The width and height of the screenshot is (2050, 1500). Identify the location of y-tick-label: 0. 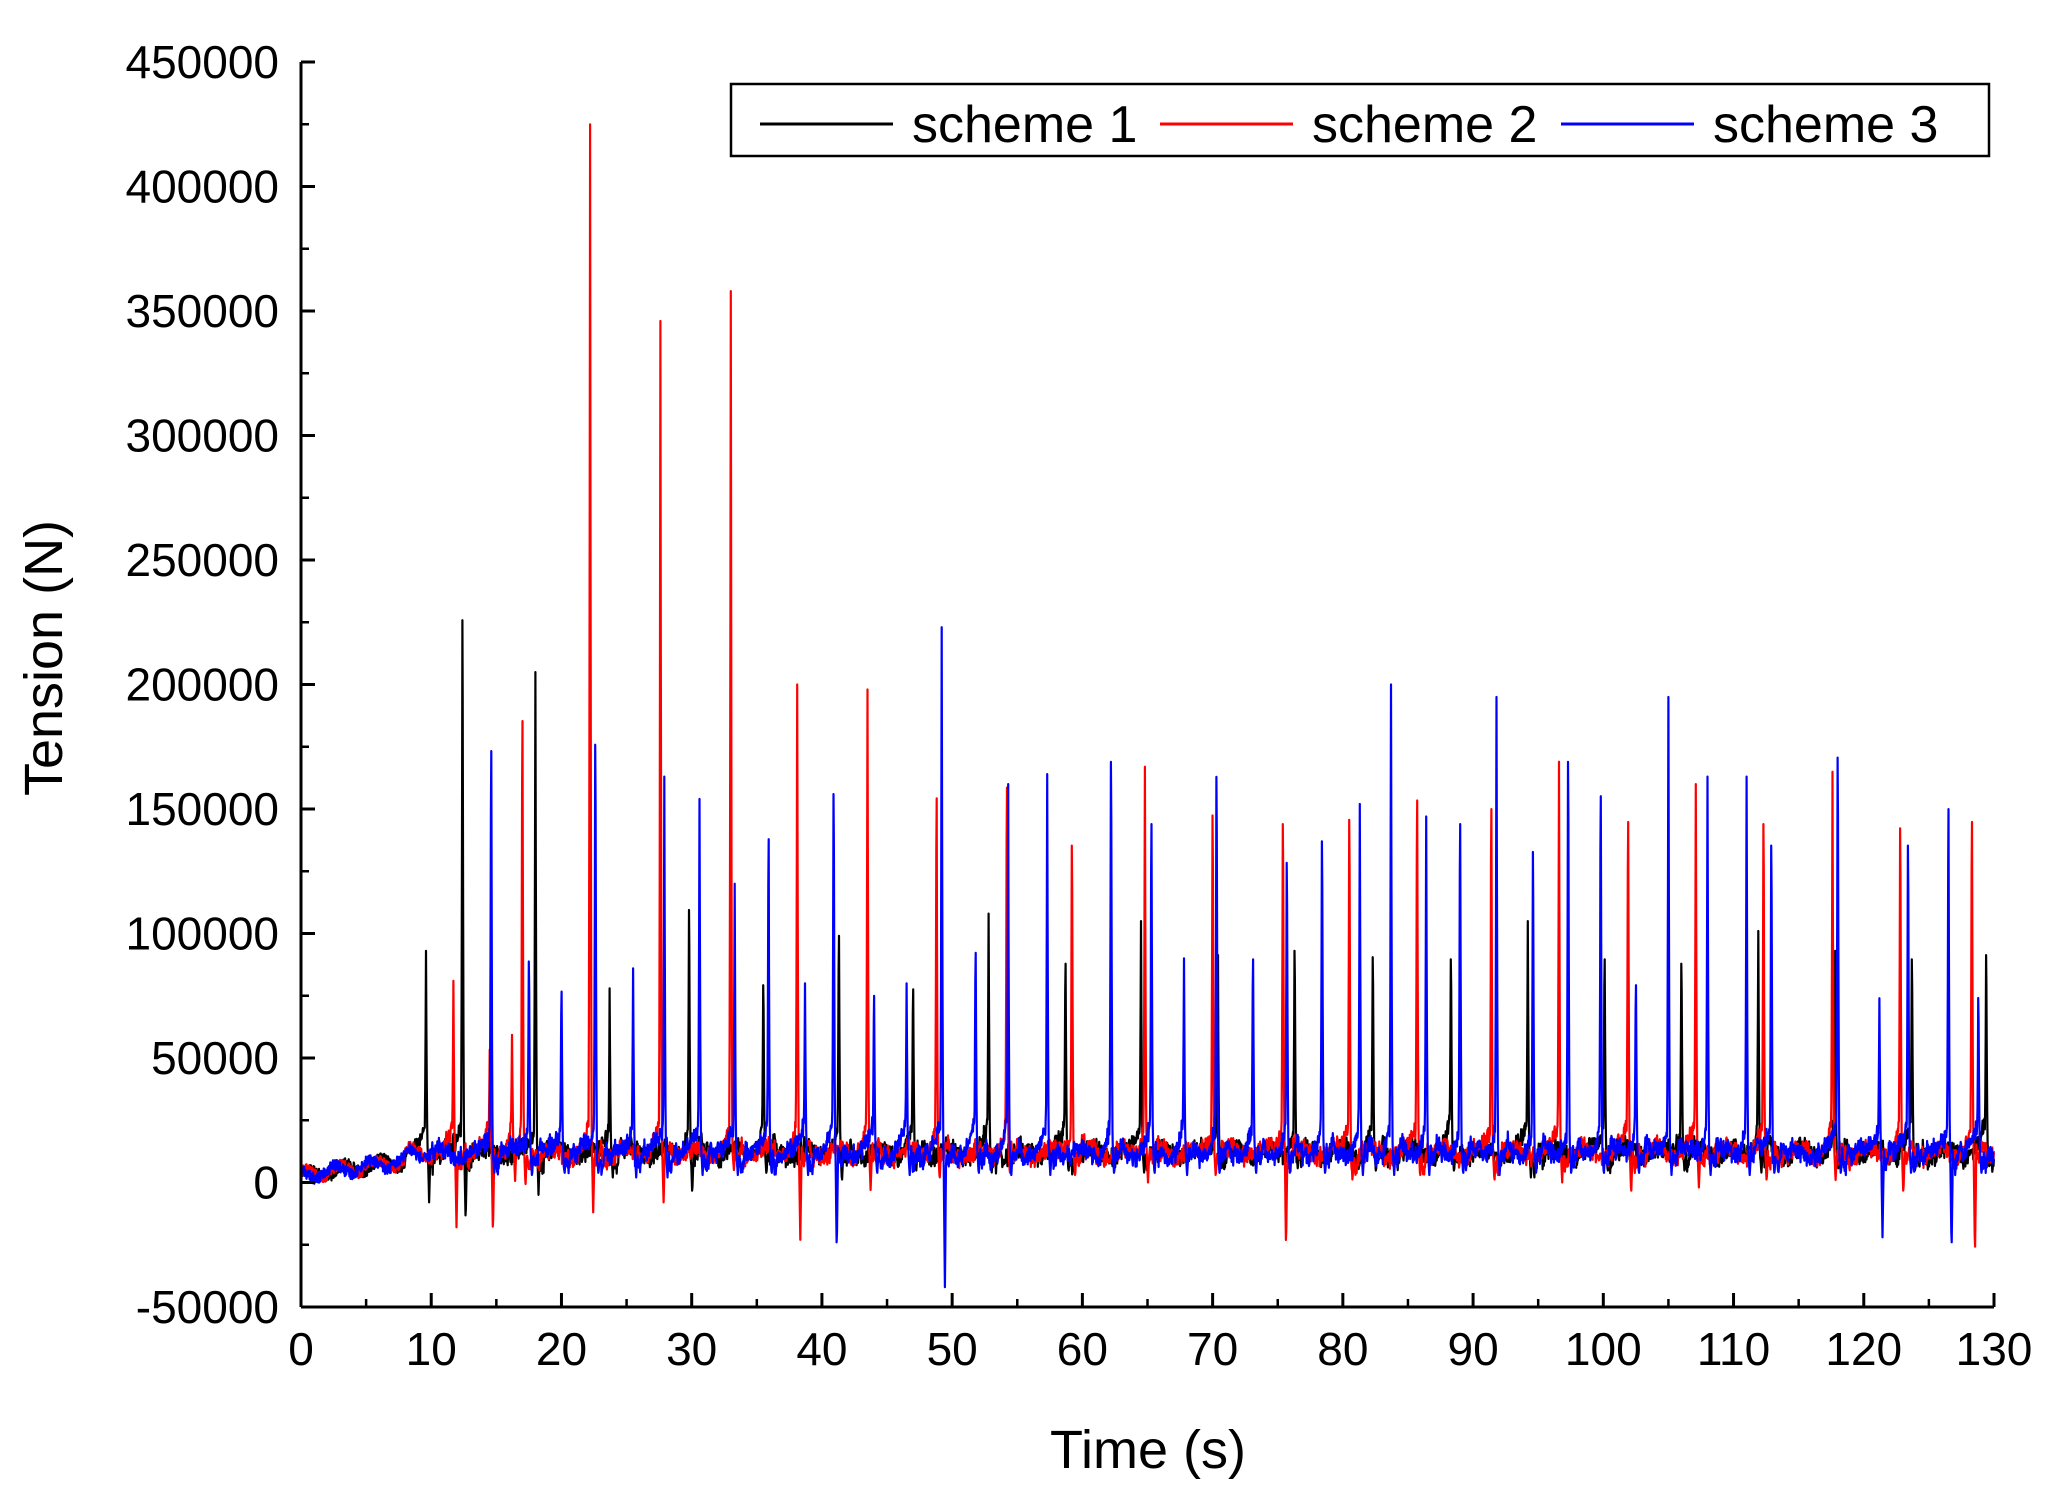
(266, 1183).